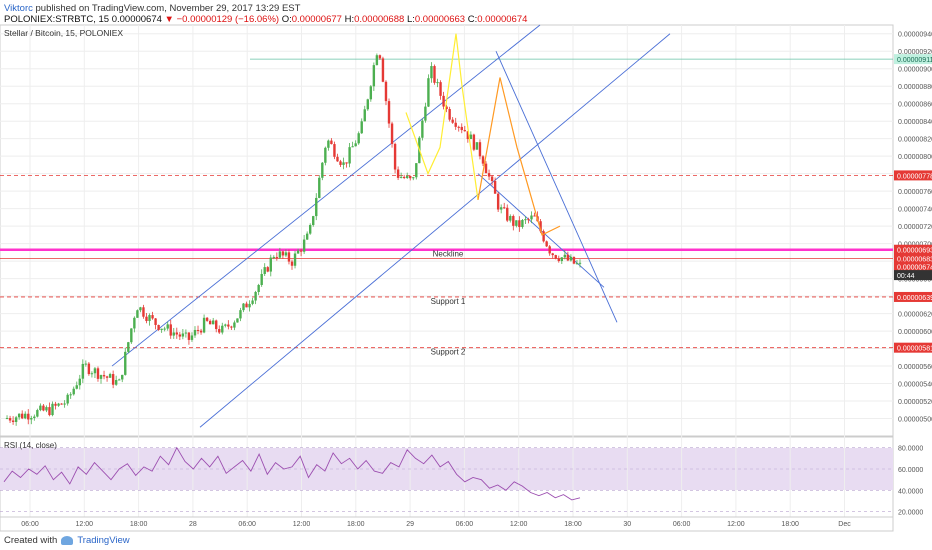  I want to click on y-tick-label: 0.00000540, so click(915, 385).